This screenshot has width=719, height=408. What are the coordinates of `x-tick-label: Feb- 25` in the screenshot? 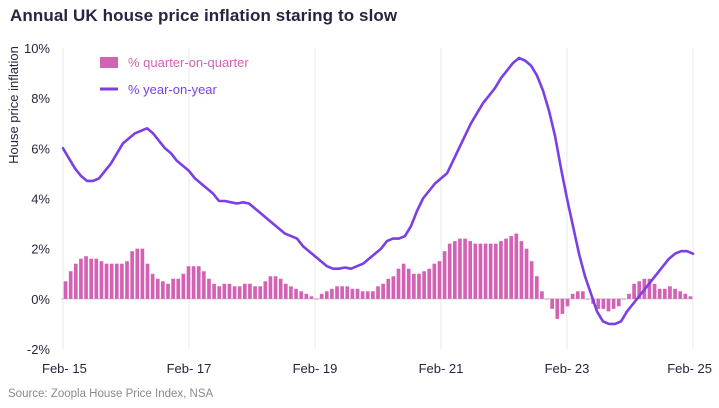 It's located at (689, 368).